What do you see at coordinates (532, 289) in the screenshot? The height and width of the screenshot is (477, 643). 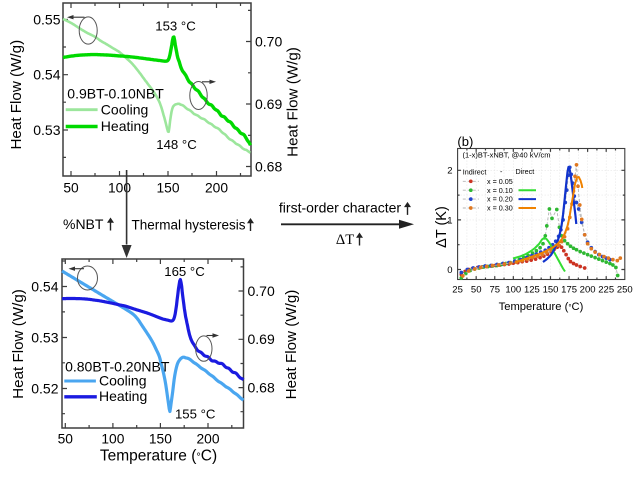 I see `svg-text: 125` at bounding box center [532, 289].